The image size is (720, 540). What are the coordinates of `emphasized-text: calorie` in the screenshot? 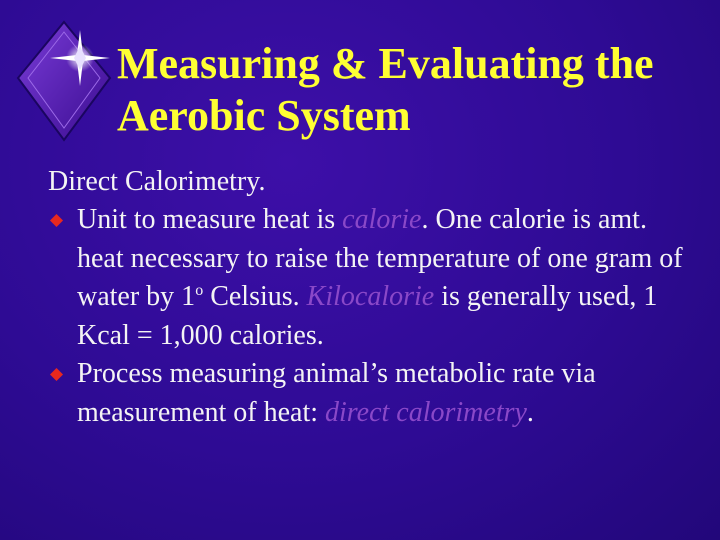 It's located at (382, 219).